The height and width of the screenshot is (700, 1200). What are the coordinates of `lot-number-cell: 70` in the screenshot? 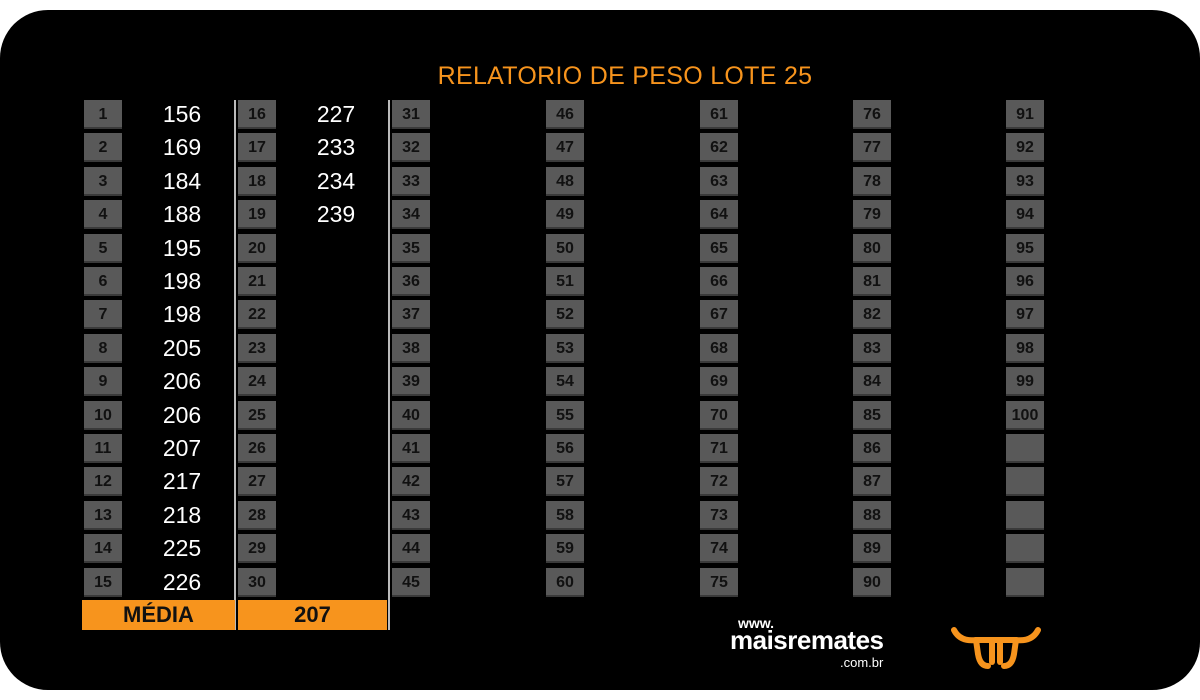 It's located at (719, 415).